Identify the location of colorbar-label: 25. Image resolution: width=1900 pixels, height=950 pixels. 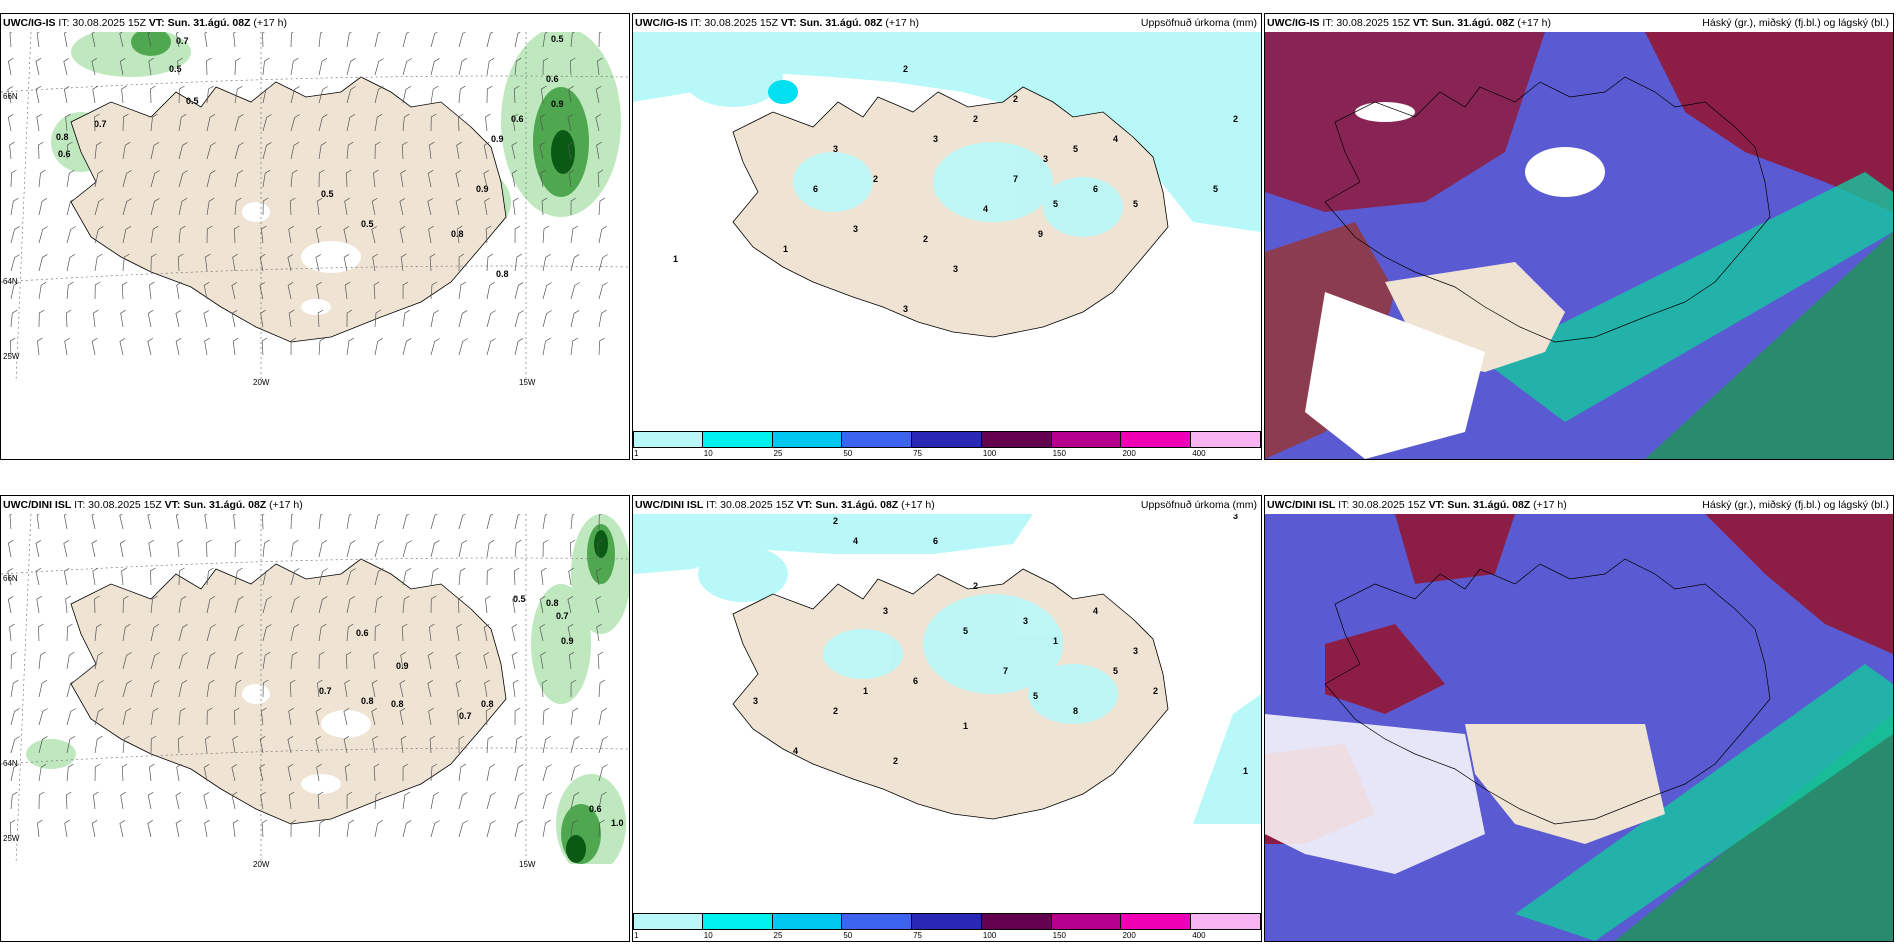
(778, 453).